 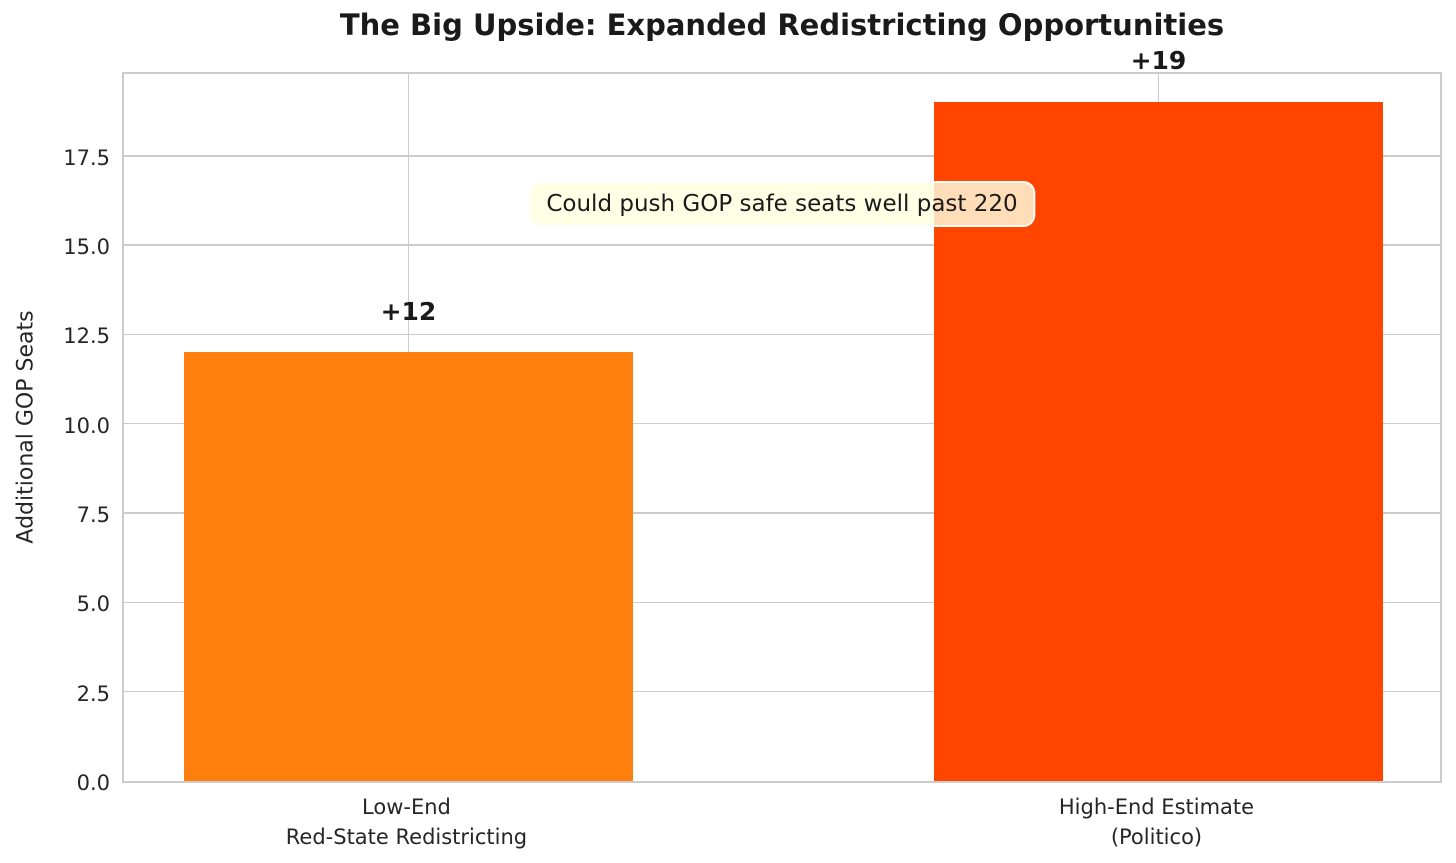 What do you see at coordinates (408, 311) in the screenshot?
I see `bar-value-label-low-end: +12` at bounding box center [408, 311].